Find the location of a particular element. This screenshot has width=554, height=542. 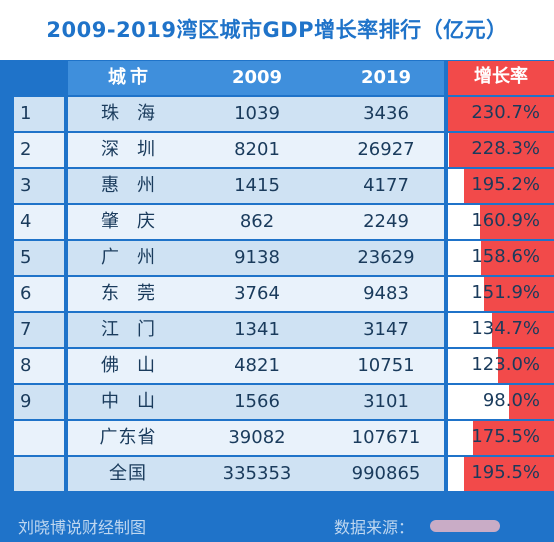

growth-rate: 230.7% is located at coordinates (505, 112).